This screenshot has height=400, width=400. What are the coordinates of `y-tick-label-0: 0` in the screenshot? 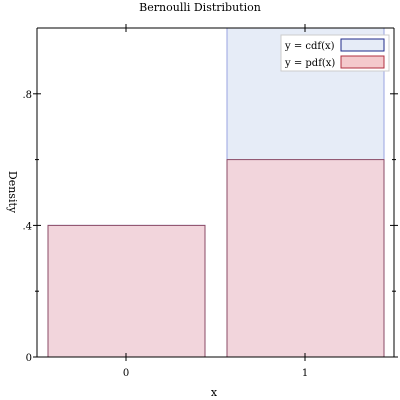 It's located at (29, 358).